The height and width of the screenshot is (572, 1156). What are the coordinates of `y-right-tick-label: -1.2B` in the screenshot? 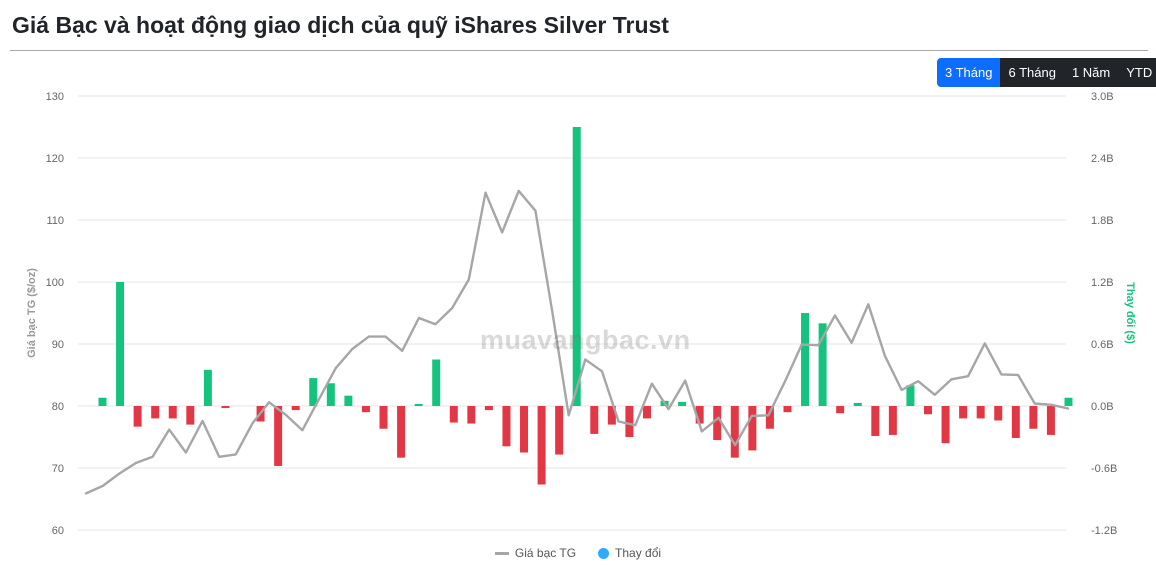 It's located at (1104, 531).